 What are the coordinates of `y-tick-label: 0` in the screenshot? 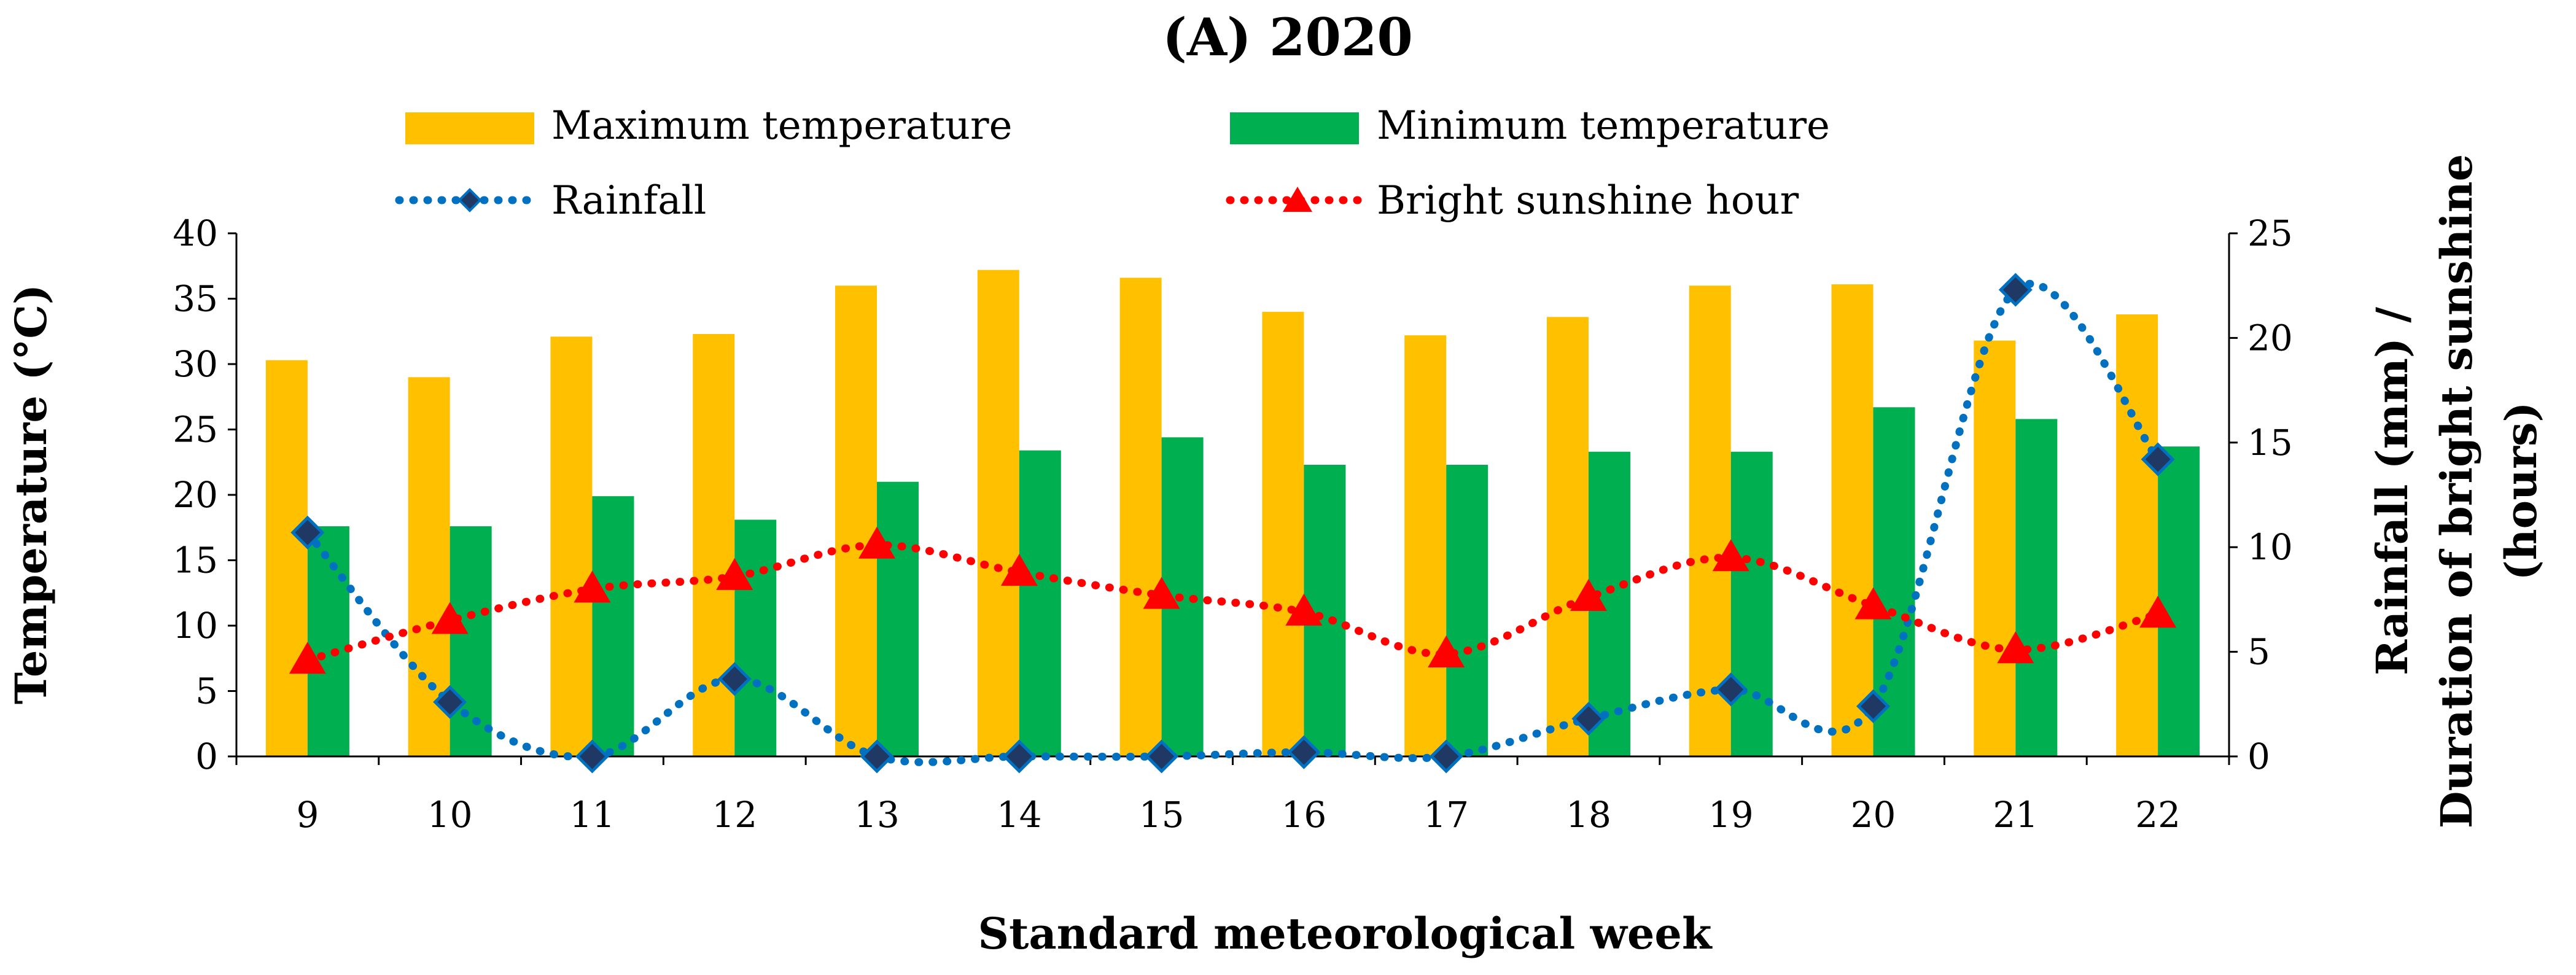 It's located at (206, 756).